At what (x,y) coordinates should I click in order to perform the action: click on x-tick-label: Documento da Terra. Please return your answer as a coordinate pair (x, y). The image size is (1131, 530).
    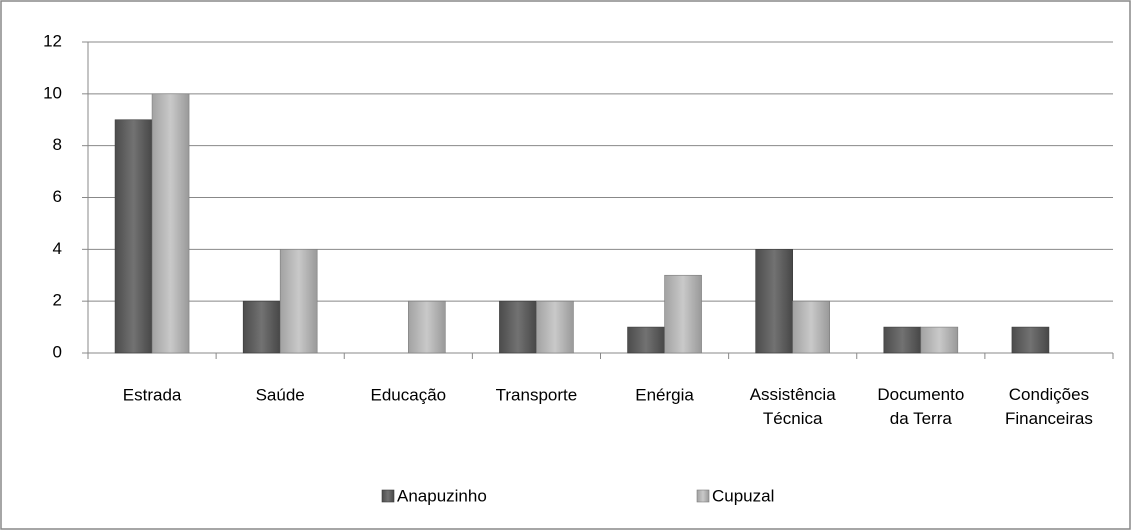
    Looking at the image, I should click on (920, 406).